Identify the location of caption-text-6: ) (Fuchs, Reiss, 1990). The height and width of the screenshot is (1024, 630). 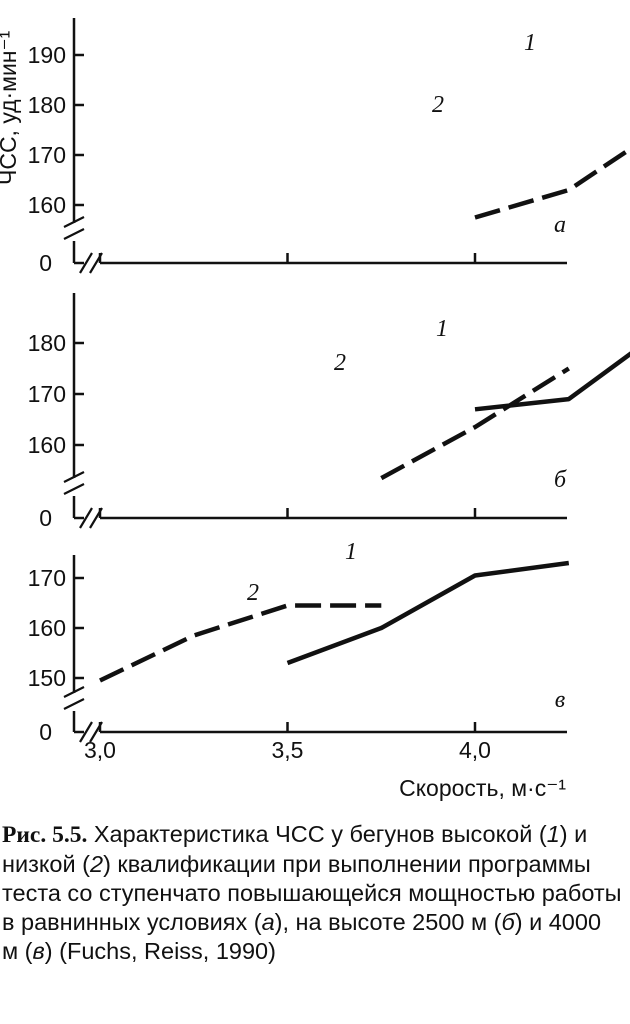
(160, 951).